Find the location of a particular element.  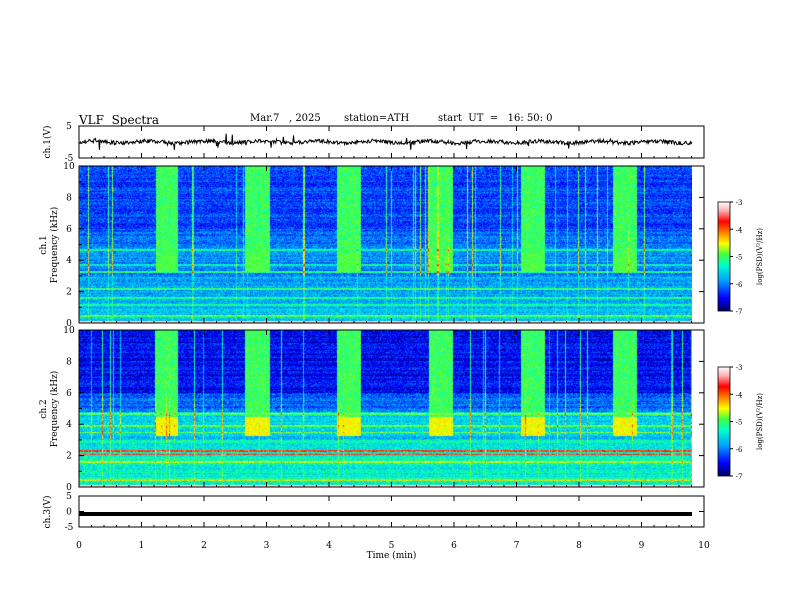

ch1-waveform-line is located at coordinates (385, 142).